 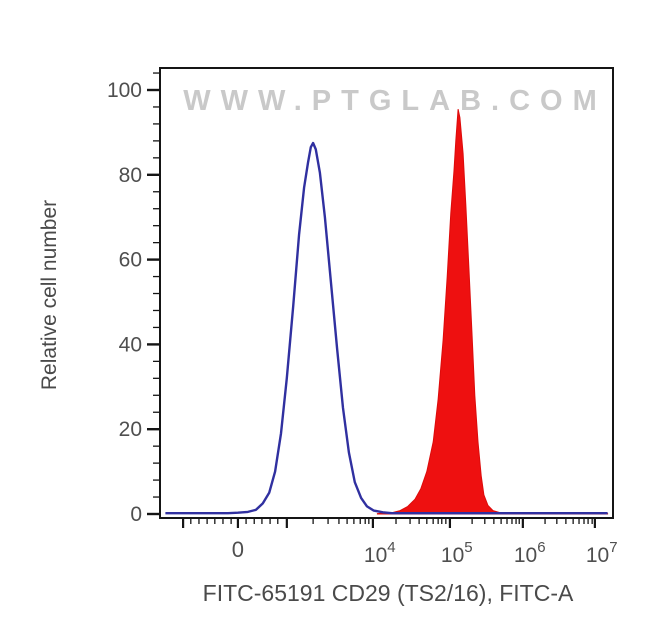 I want to click on y-tick-label: 60, so click(x=130, y=260).